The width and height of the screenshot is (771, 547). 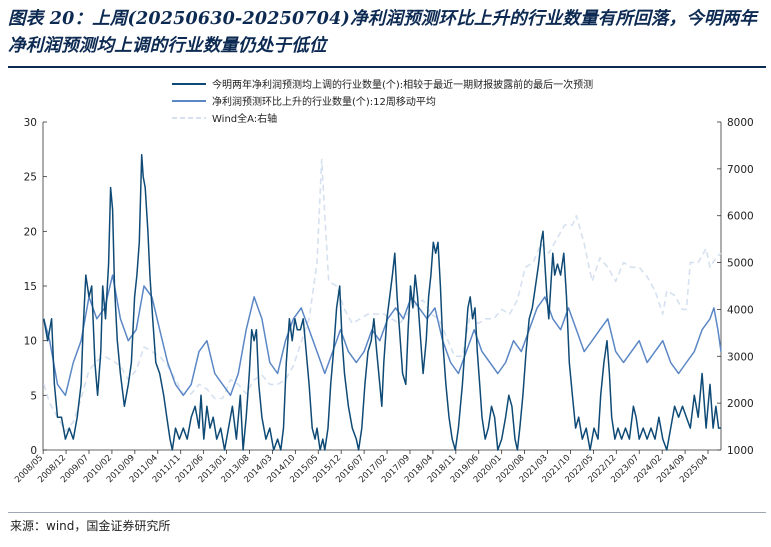 What do you see at coordinates (324, 101) in the screenshot?
I see `legend-label-2: 净利润预测环比上升的行业数量(个):12周移动平均` at bounding box center [324, 101].